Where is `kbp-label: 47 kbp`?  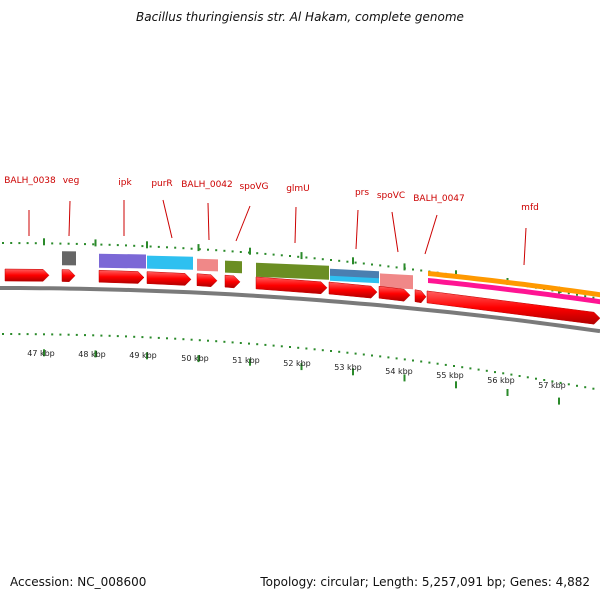
kbp-label: 47 kbp is located at coordinates (41, 353).